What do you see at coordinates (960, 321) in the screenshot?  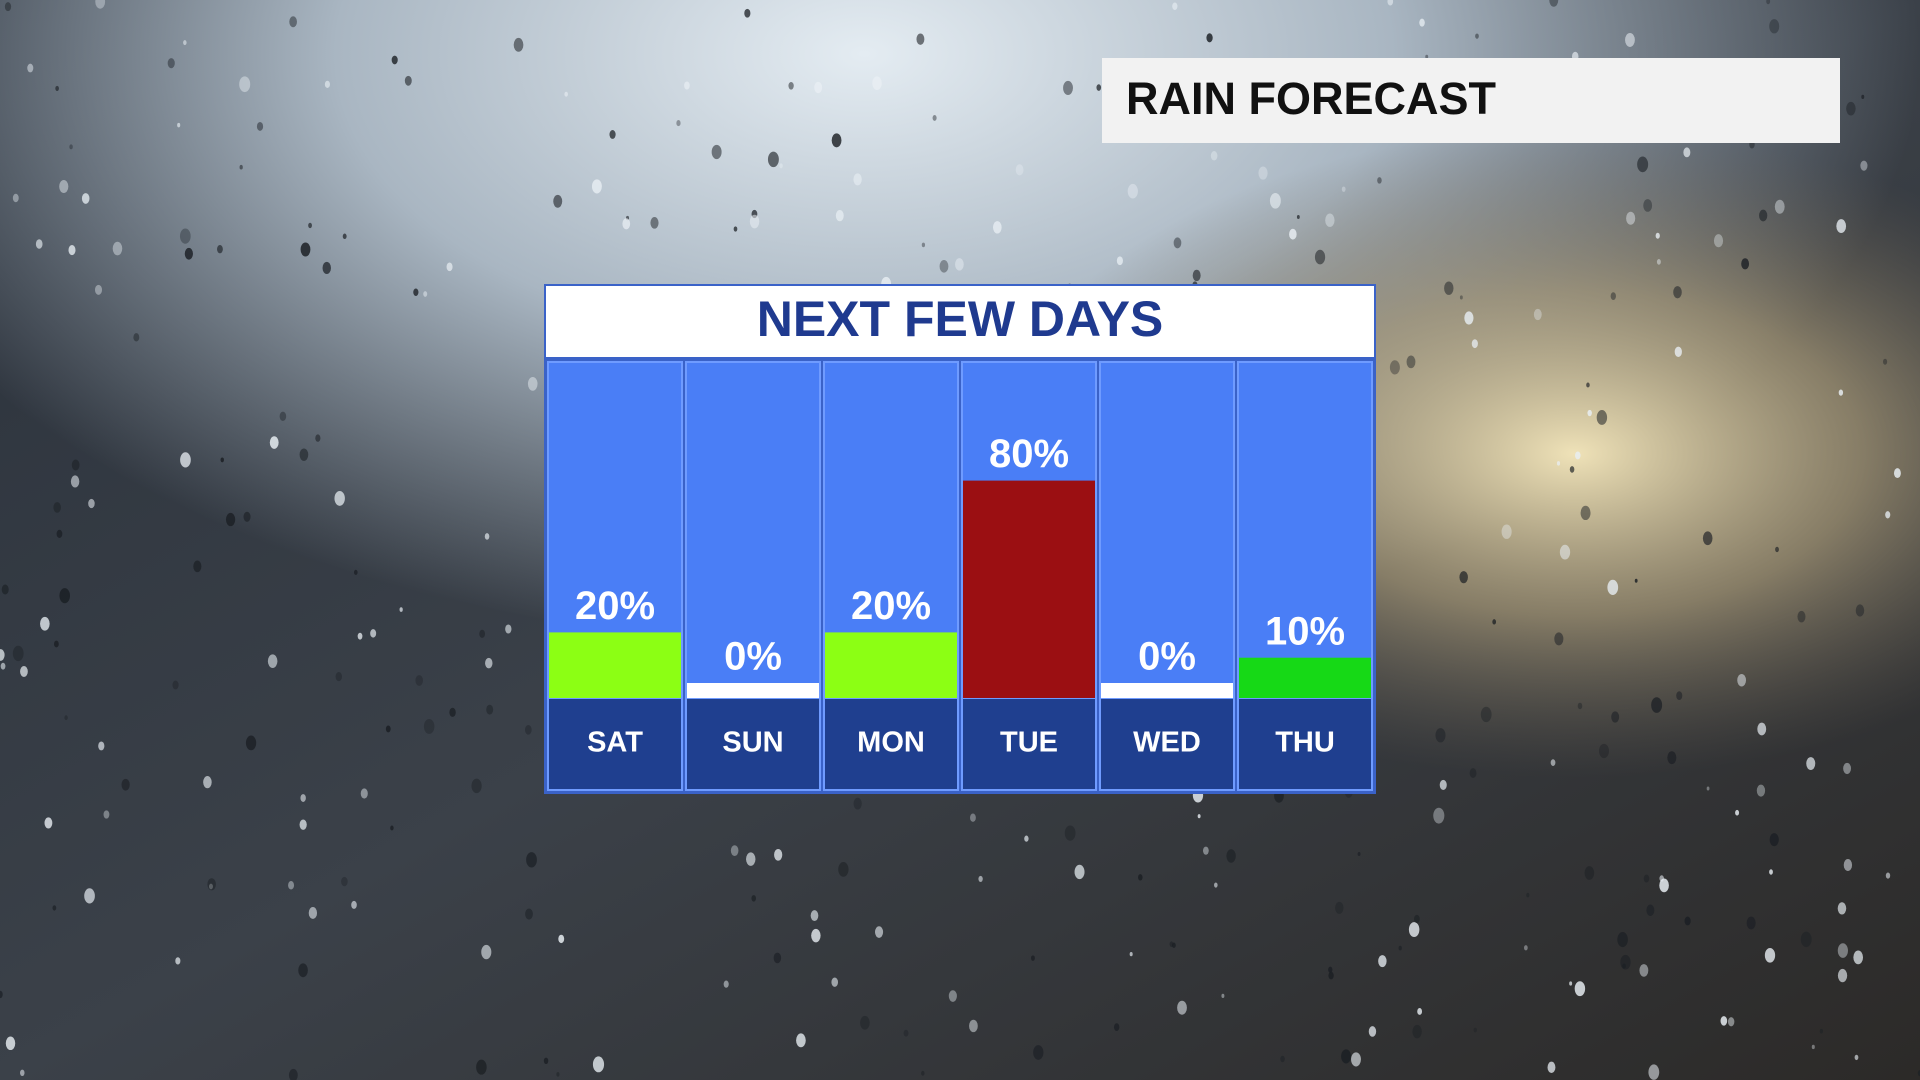 I see `chart-header` at bounding box center [960, 321].